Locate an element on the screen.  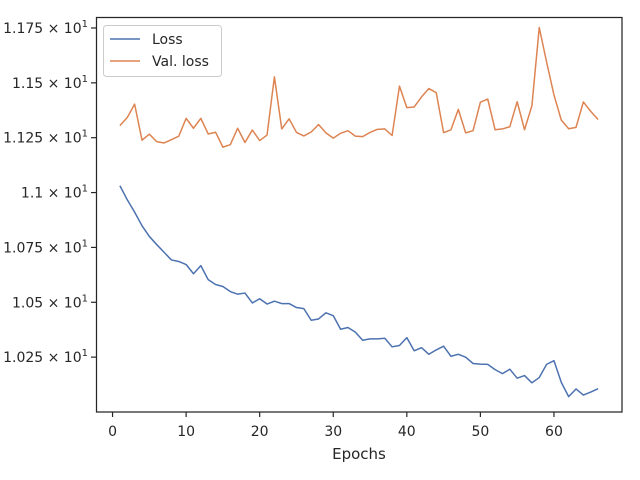
x-tick-label: 0 is located at coordinates (112, 432).